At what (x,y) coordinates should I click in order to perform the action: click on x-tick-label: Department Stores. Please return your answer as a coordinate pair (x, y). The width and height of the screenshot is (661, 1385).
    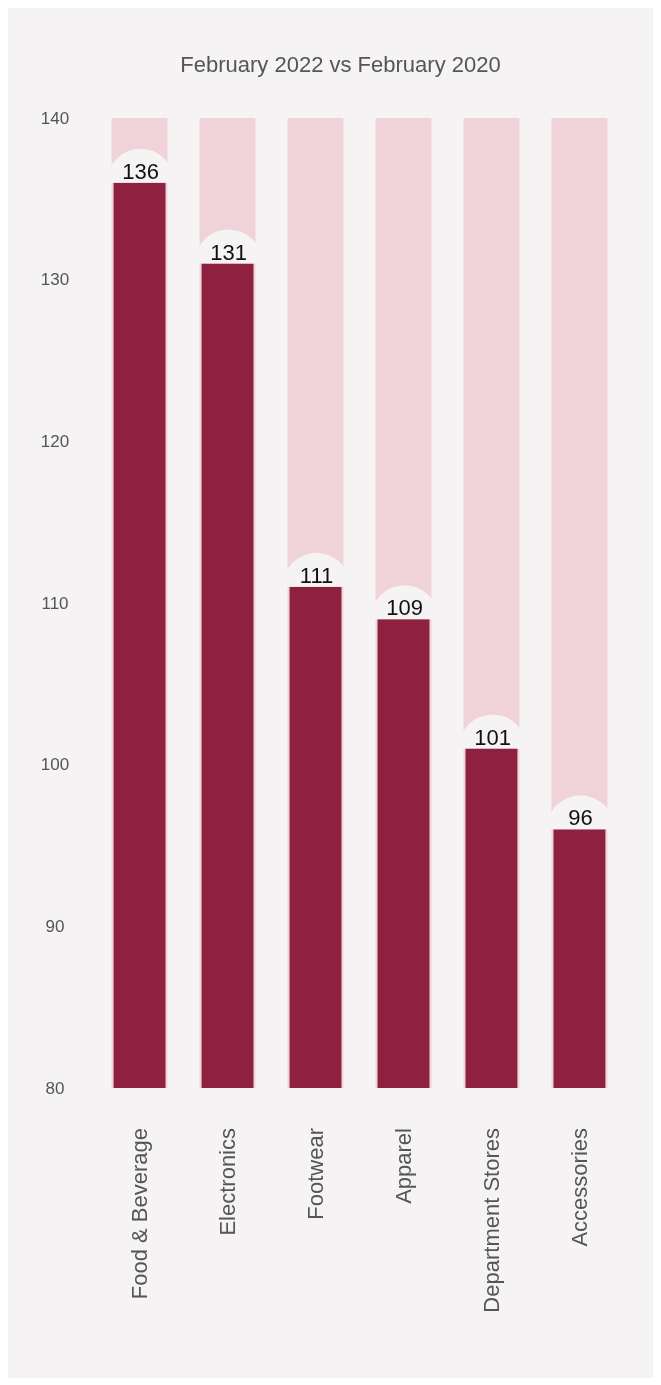
    Looking at the image, I should click on (491, 1220).